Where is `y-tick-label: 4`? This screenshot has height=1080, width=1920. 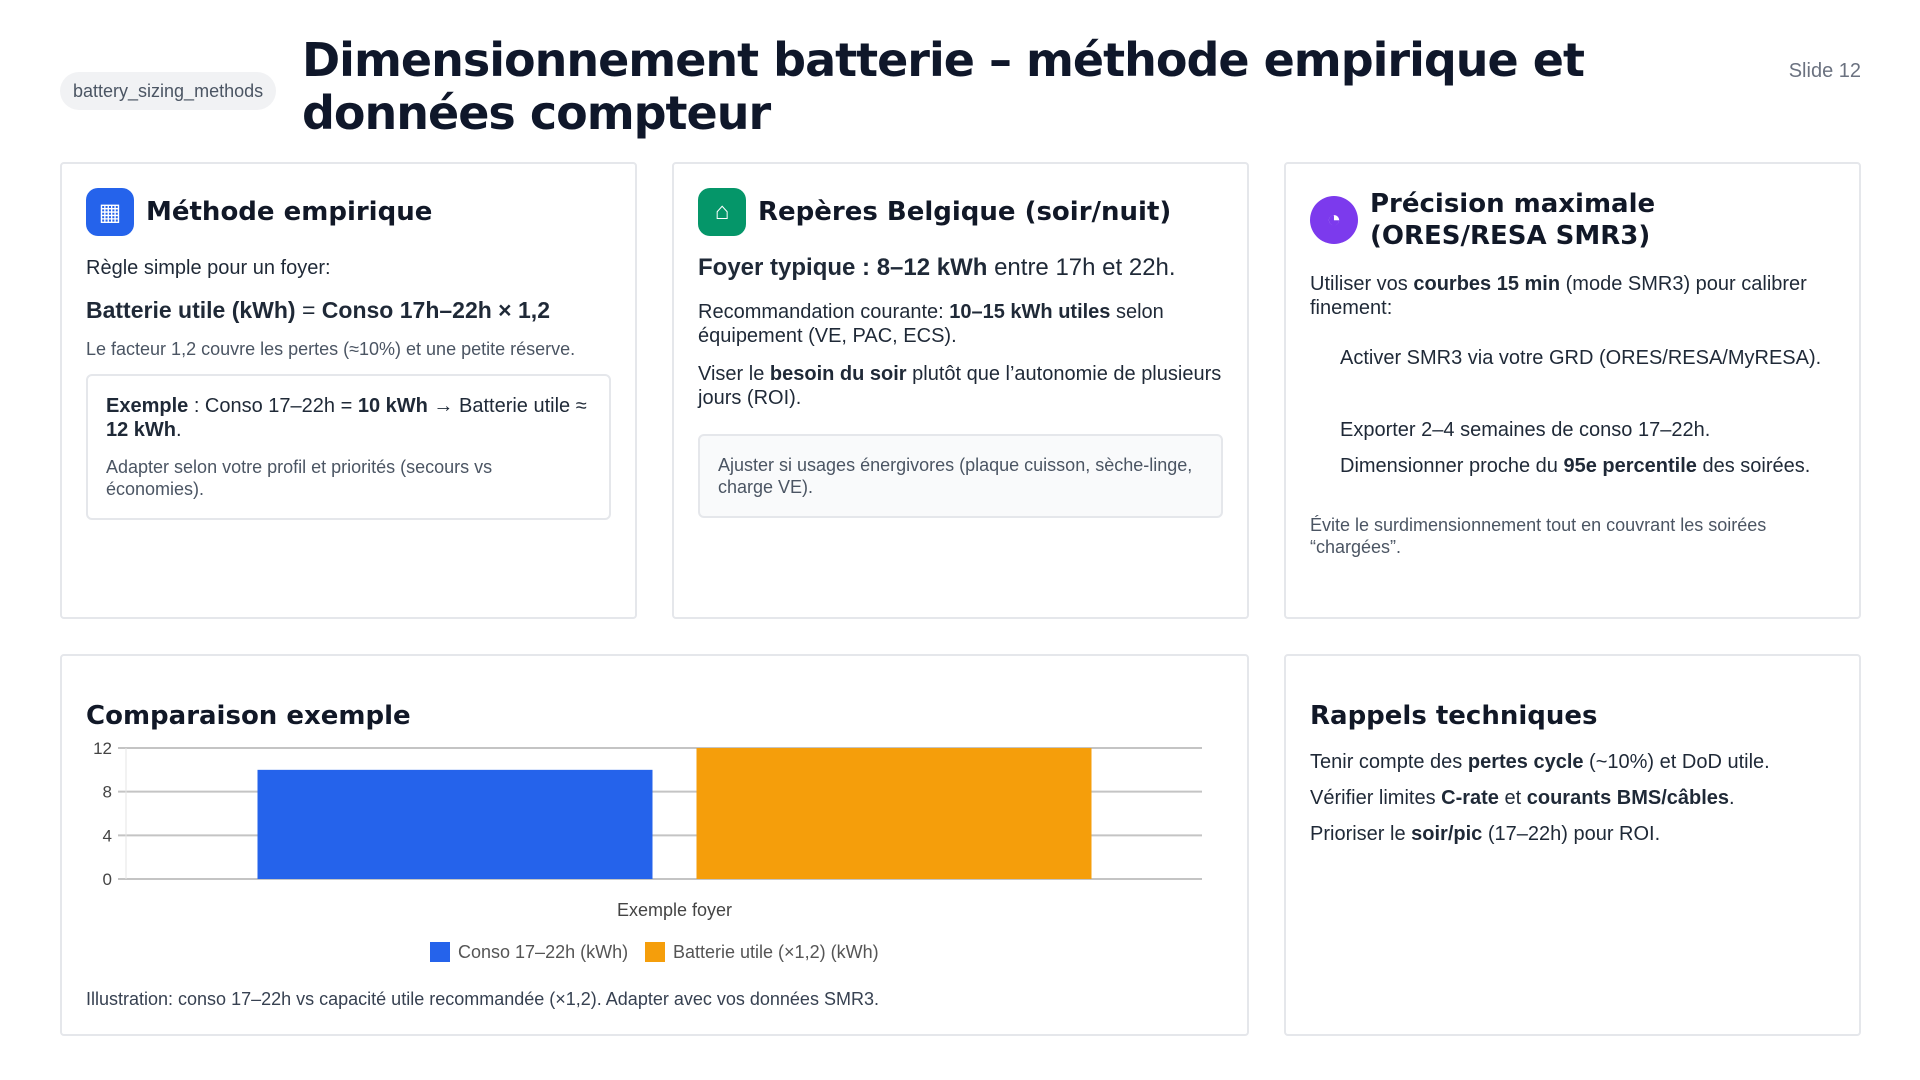 y-tick-label: 4 is located at coordinates (107, 835).